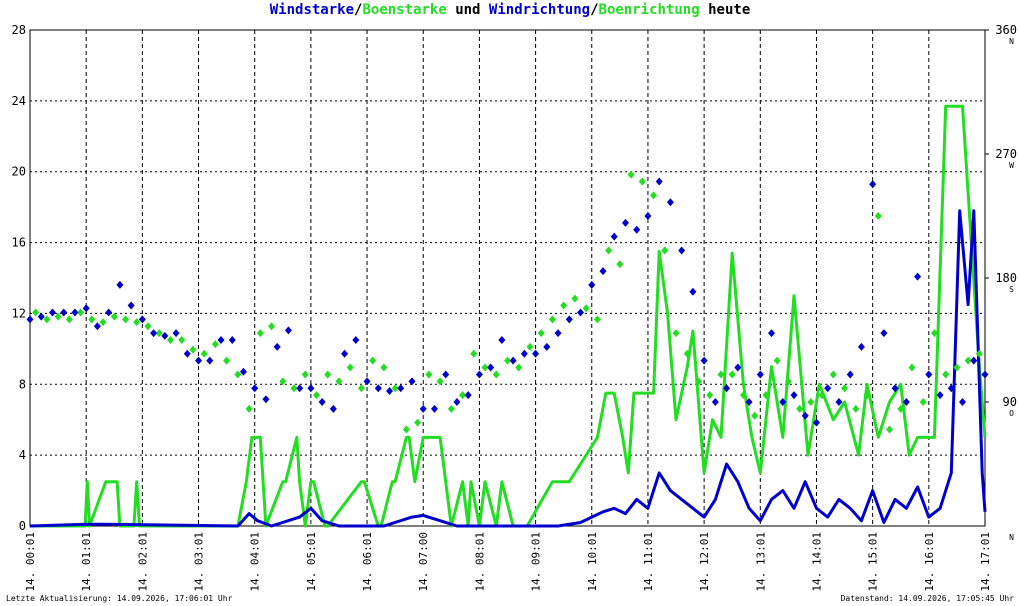 The image size is (1020, 606). What do you see at coordinates (704, 562) in the screenshot?
I see `x-tick-label: 14. 12:01` at bounding box center [704, 562].